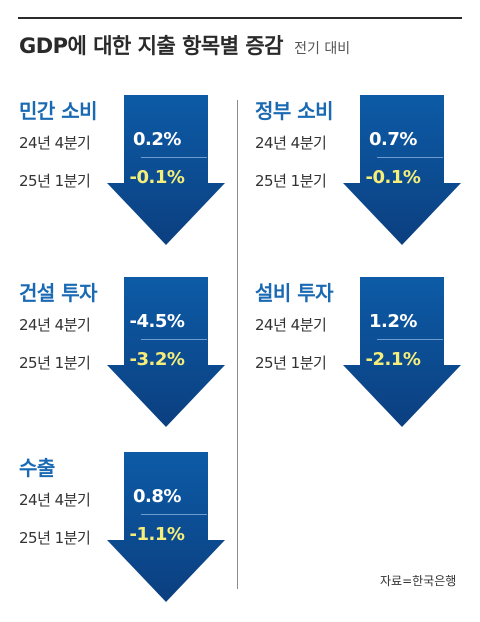  I want to click on value-latest-quarter: -1.1%, so click(157, 534).